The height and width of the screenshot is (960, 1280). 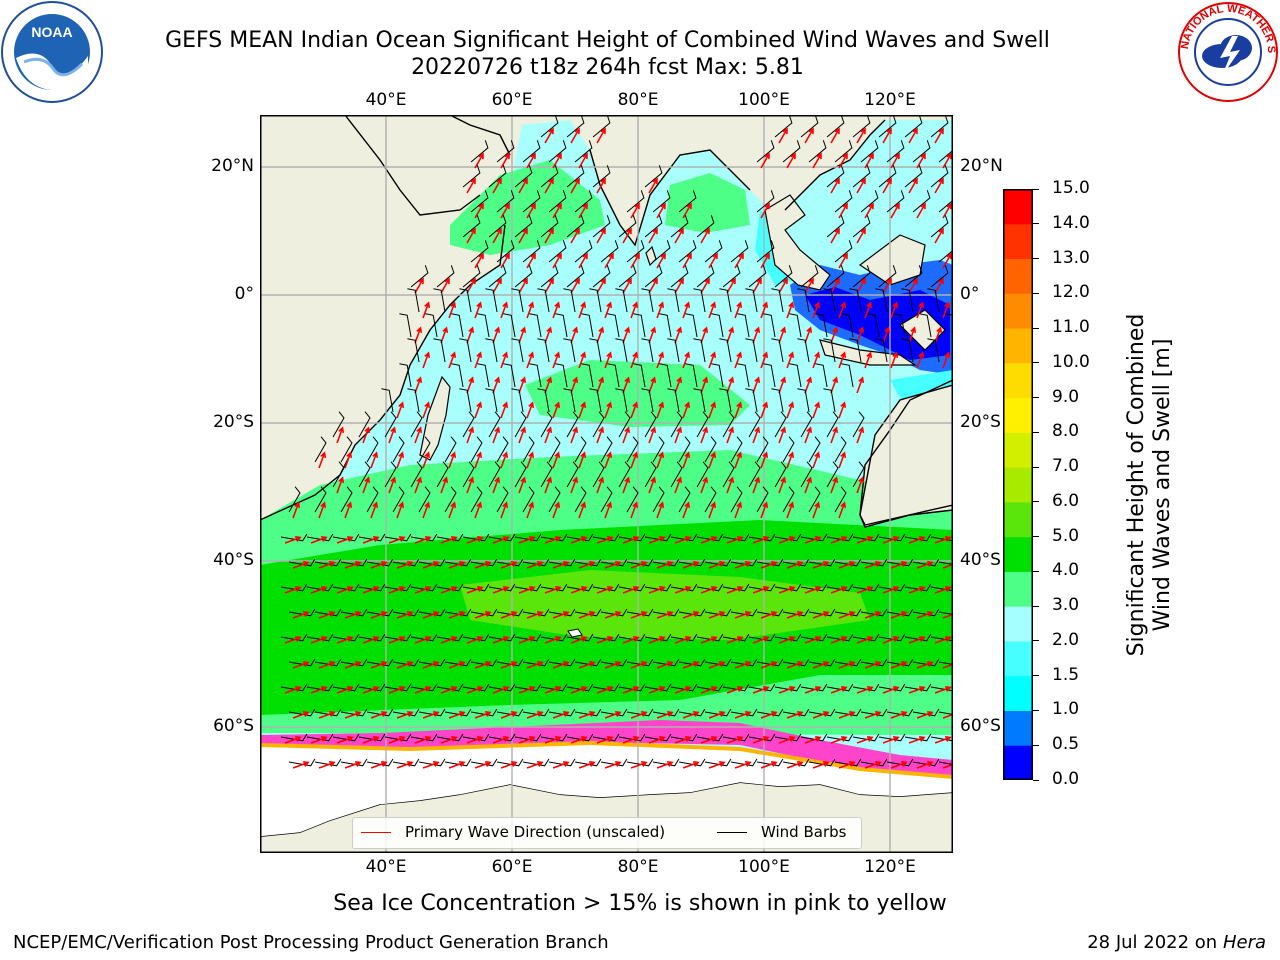 What do you see at coordinates (732, 832) in the screenshot?
I see `wind-barb-swatch` at bounding box center [732, 832].